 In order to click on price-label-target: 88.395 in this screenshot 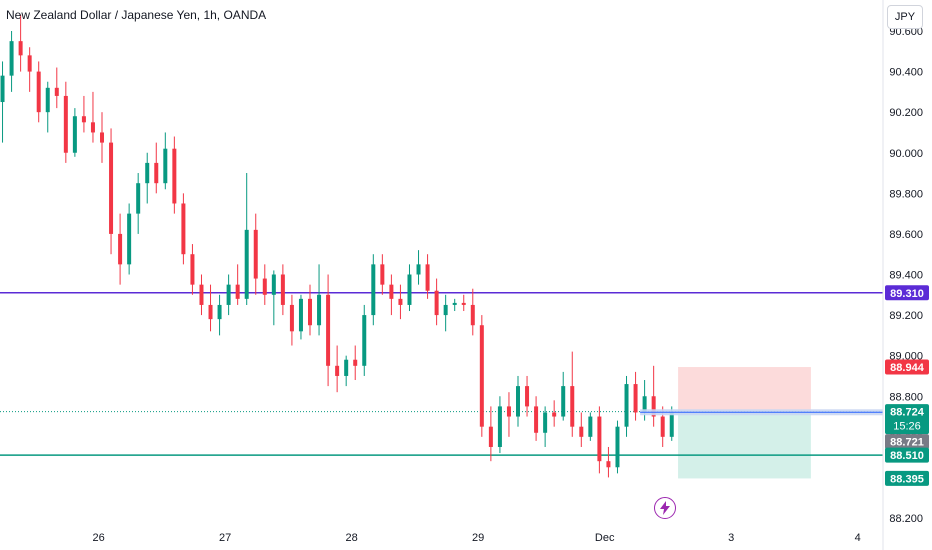, I will do `click(907, 479)`.